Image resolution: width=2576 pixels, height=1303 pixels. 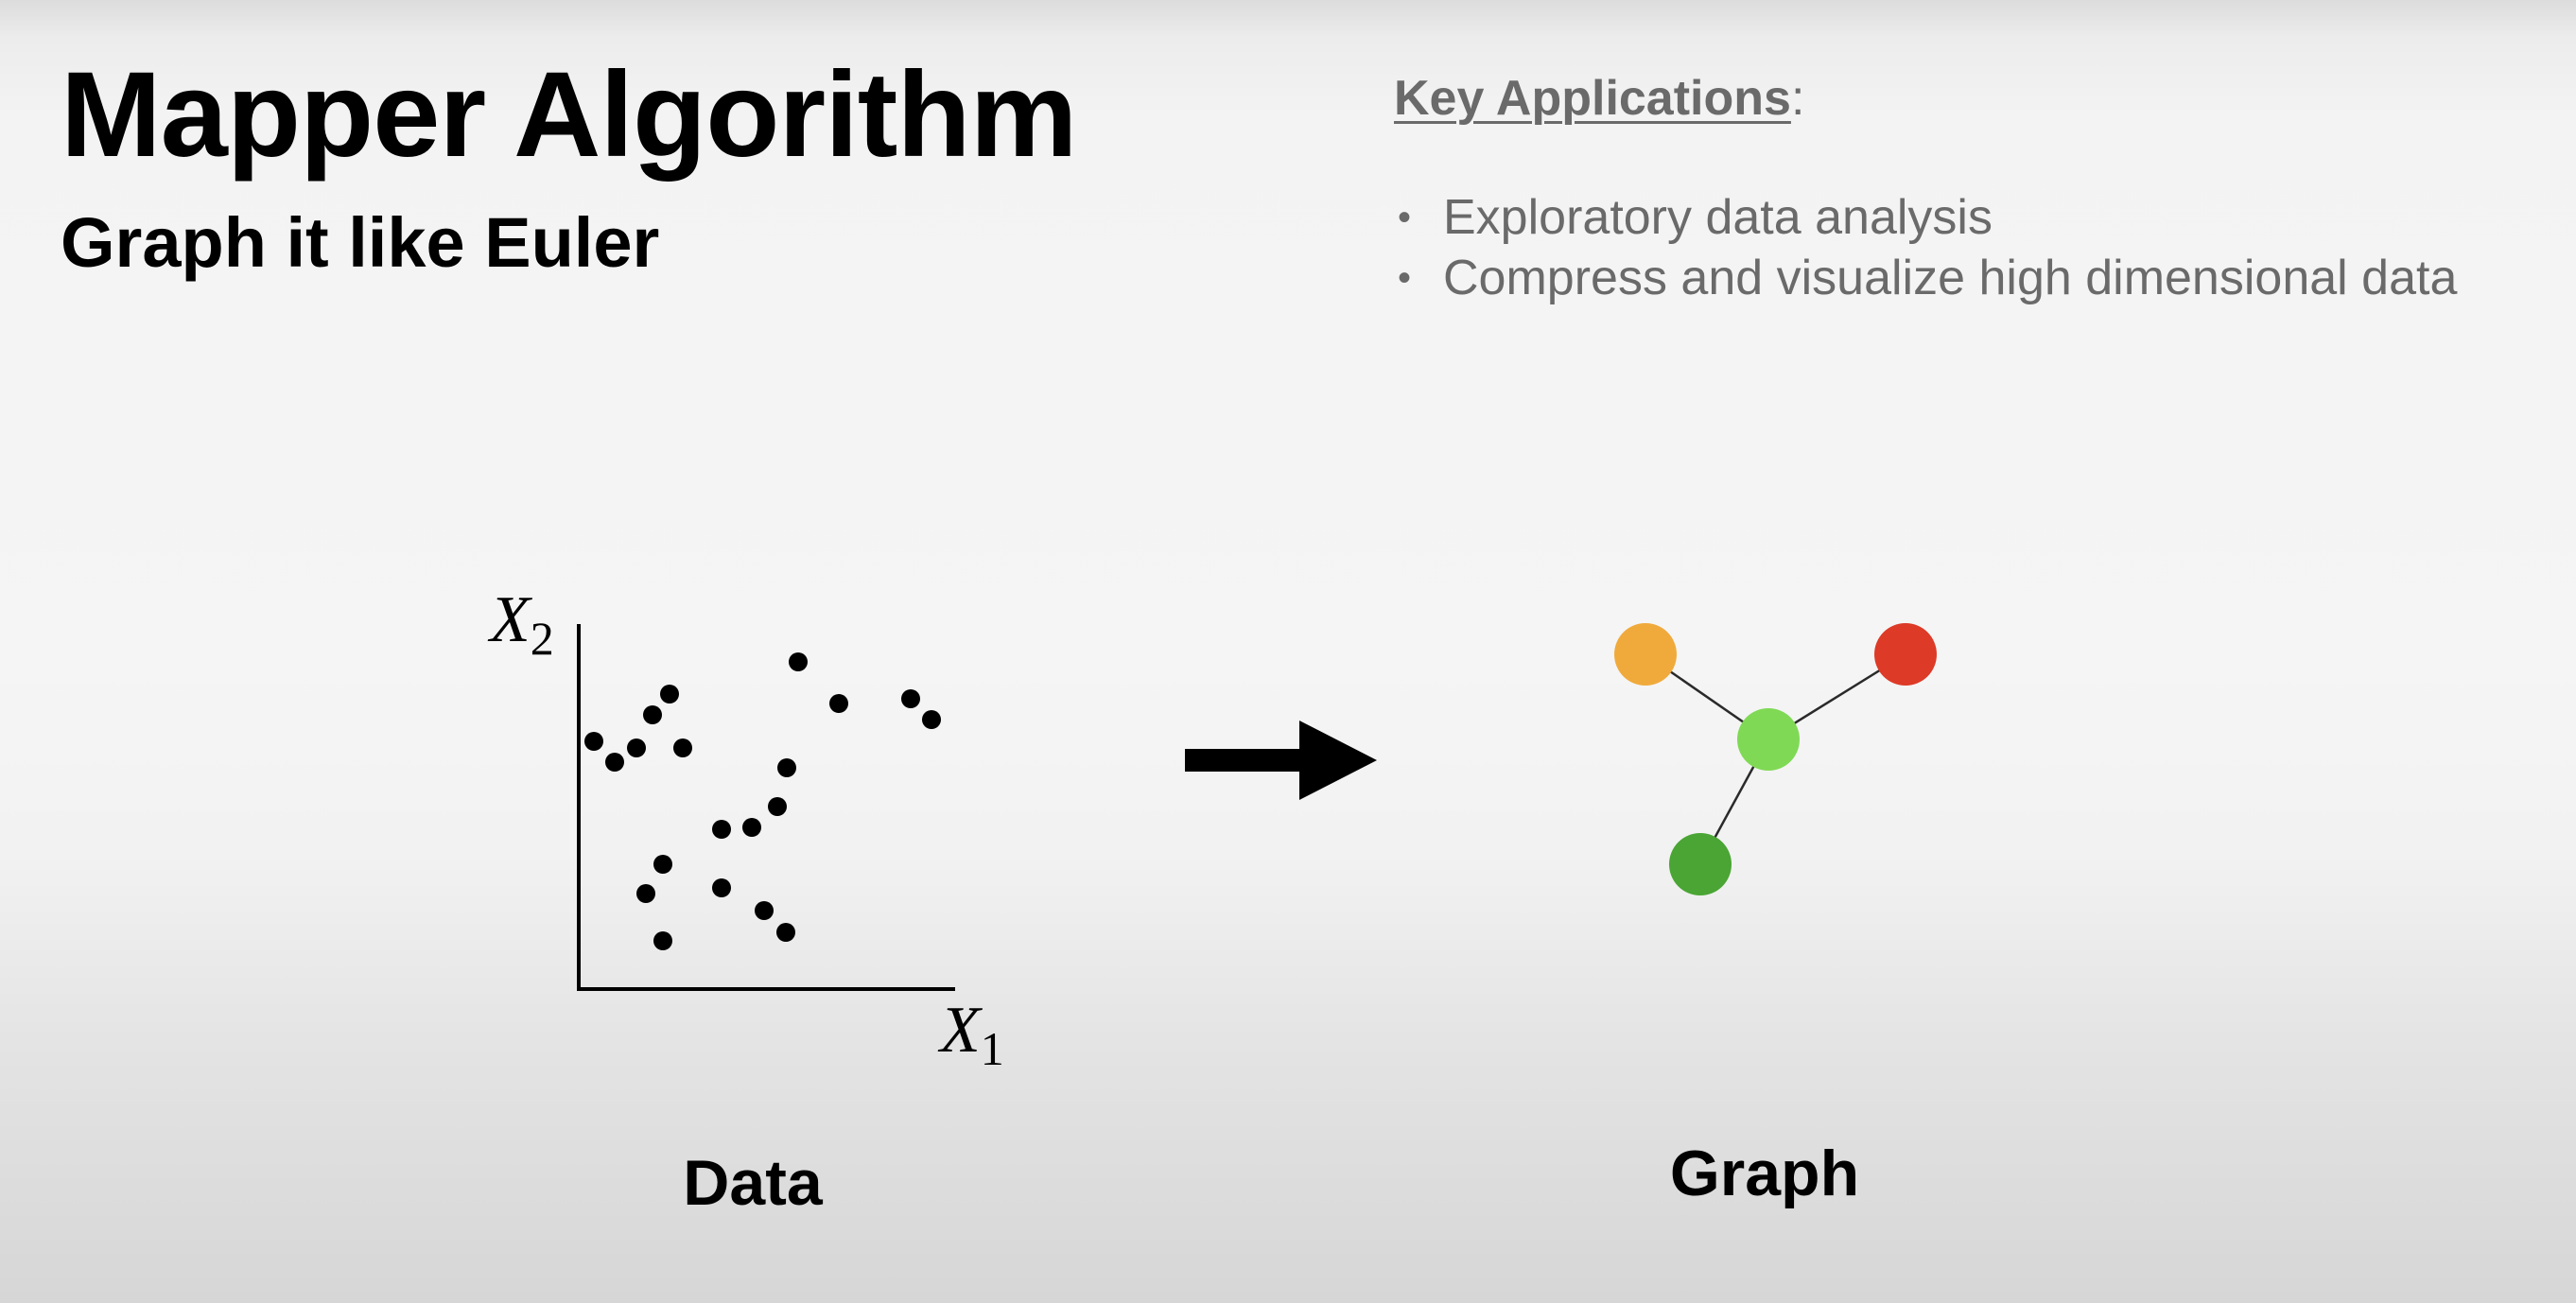 I want to click on scatter-points, so click(x=762, y=801).